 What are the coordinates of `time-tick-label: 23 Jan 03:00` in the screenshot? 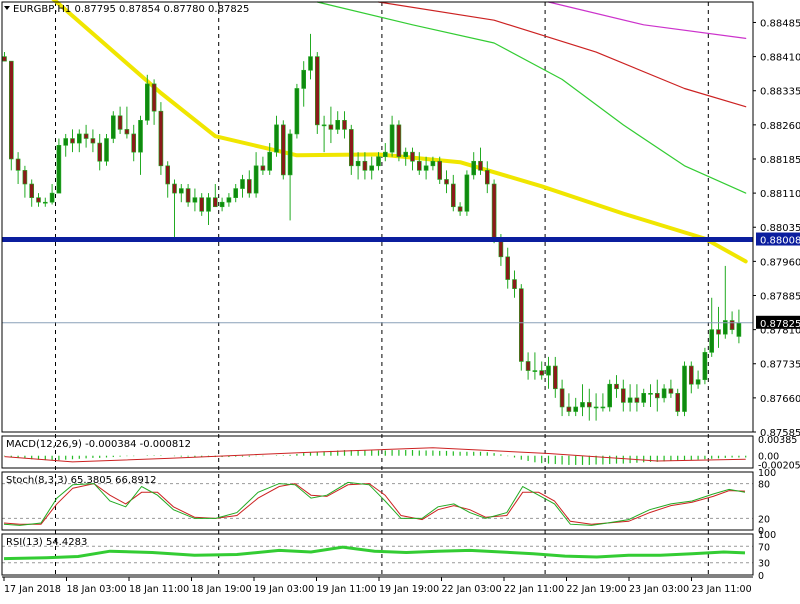 It's located at (659, 589).